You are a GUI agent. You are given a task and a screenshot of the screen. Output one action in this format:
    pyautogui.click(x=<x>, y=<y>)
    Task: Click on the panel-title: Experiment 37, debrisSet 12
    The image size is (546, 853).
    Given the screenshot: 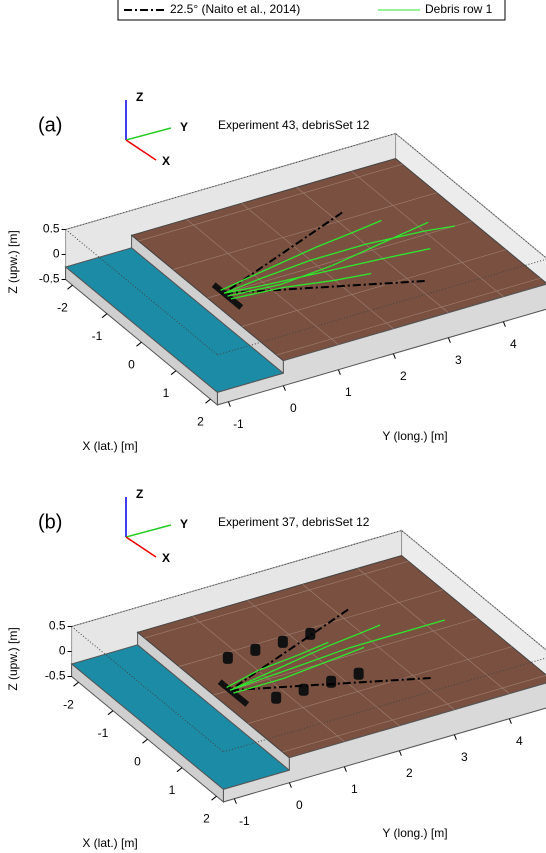 What is the action you would take?
    pyautogui.click(x=294, y=522)
    